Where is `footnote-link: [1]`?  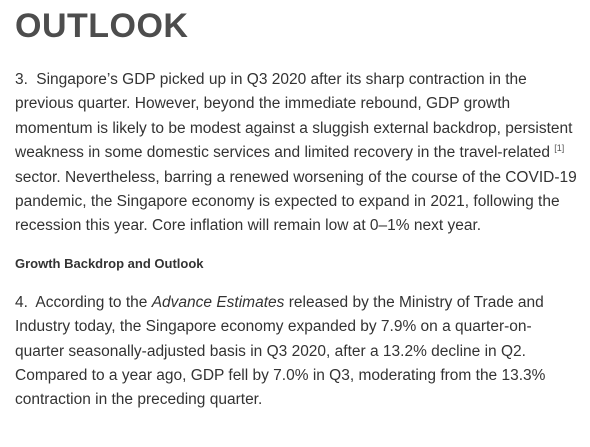
footnote-link: [1] is located at coordinates (559, 148).